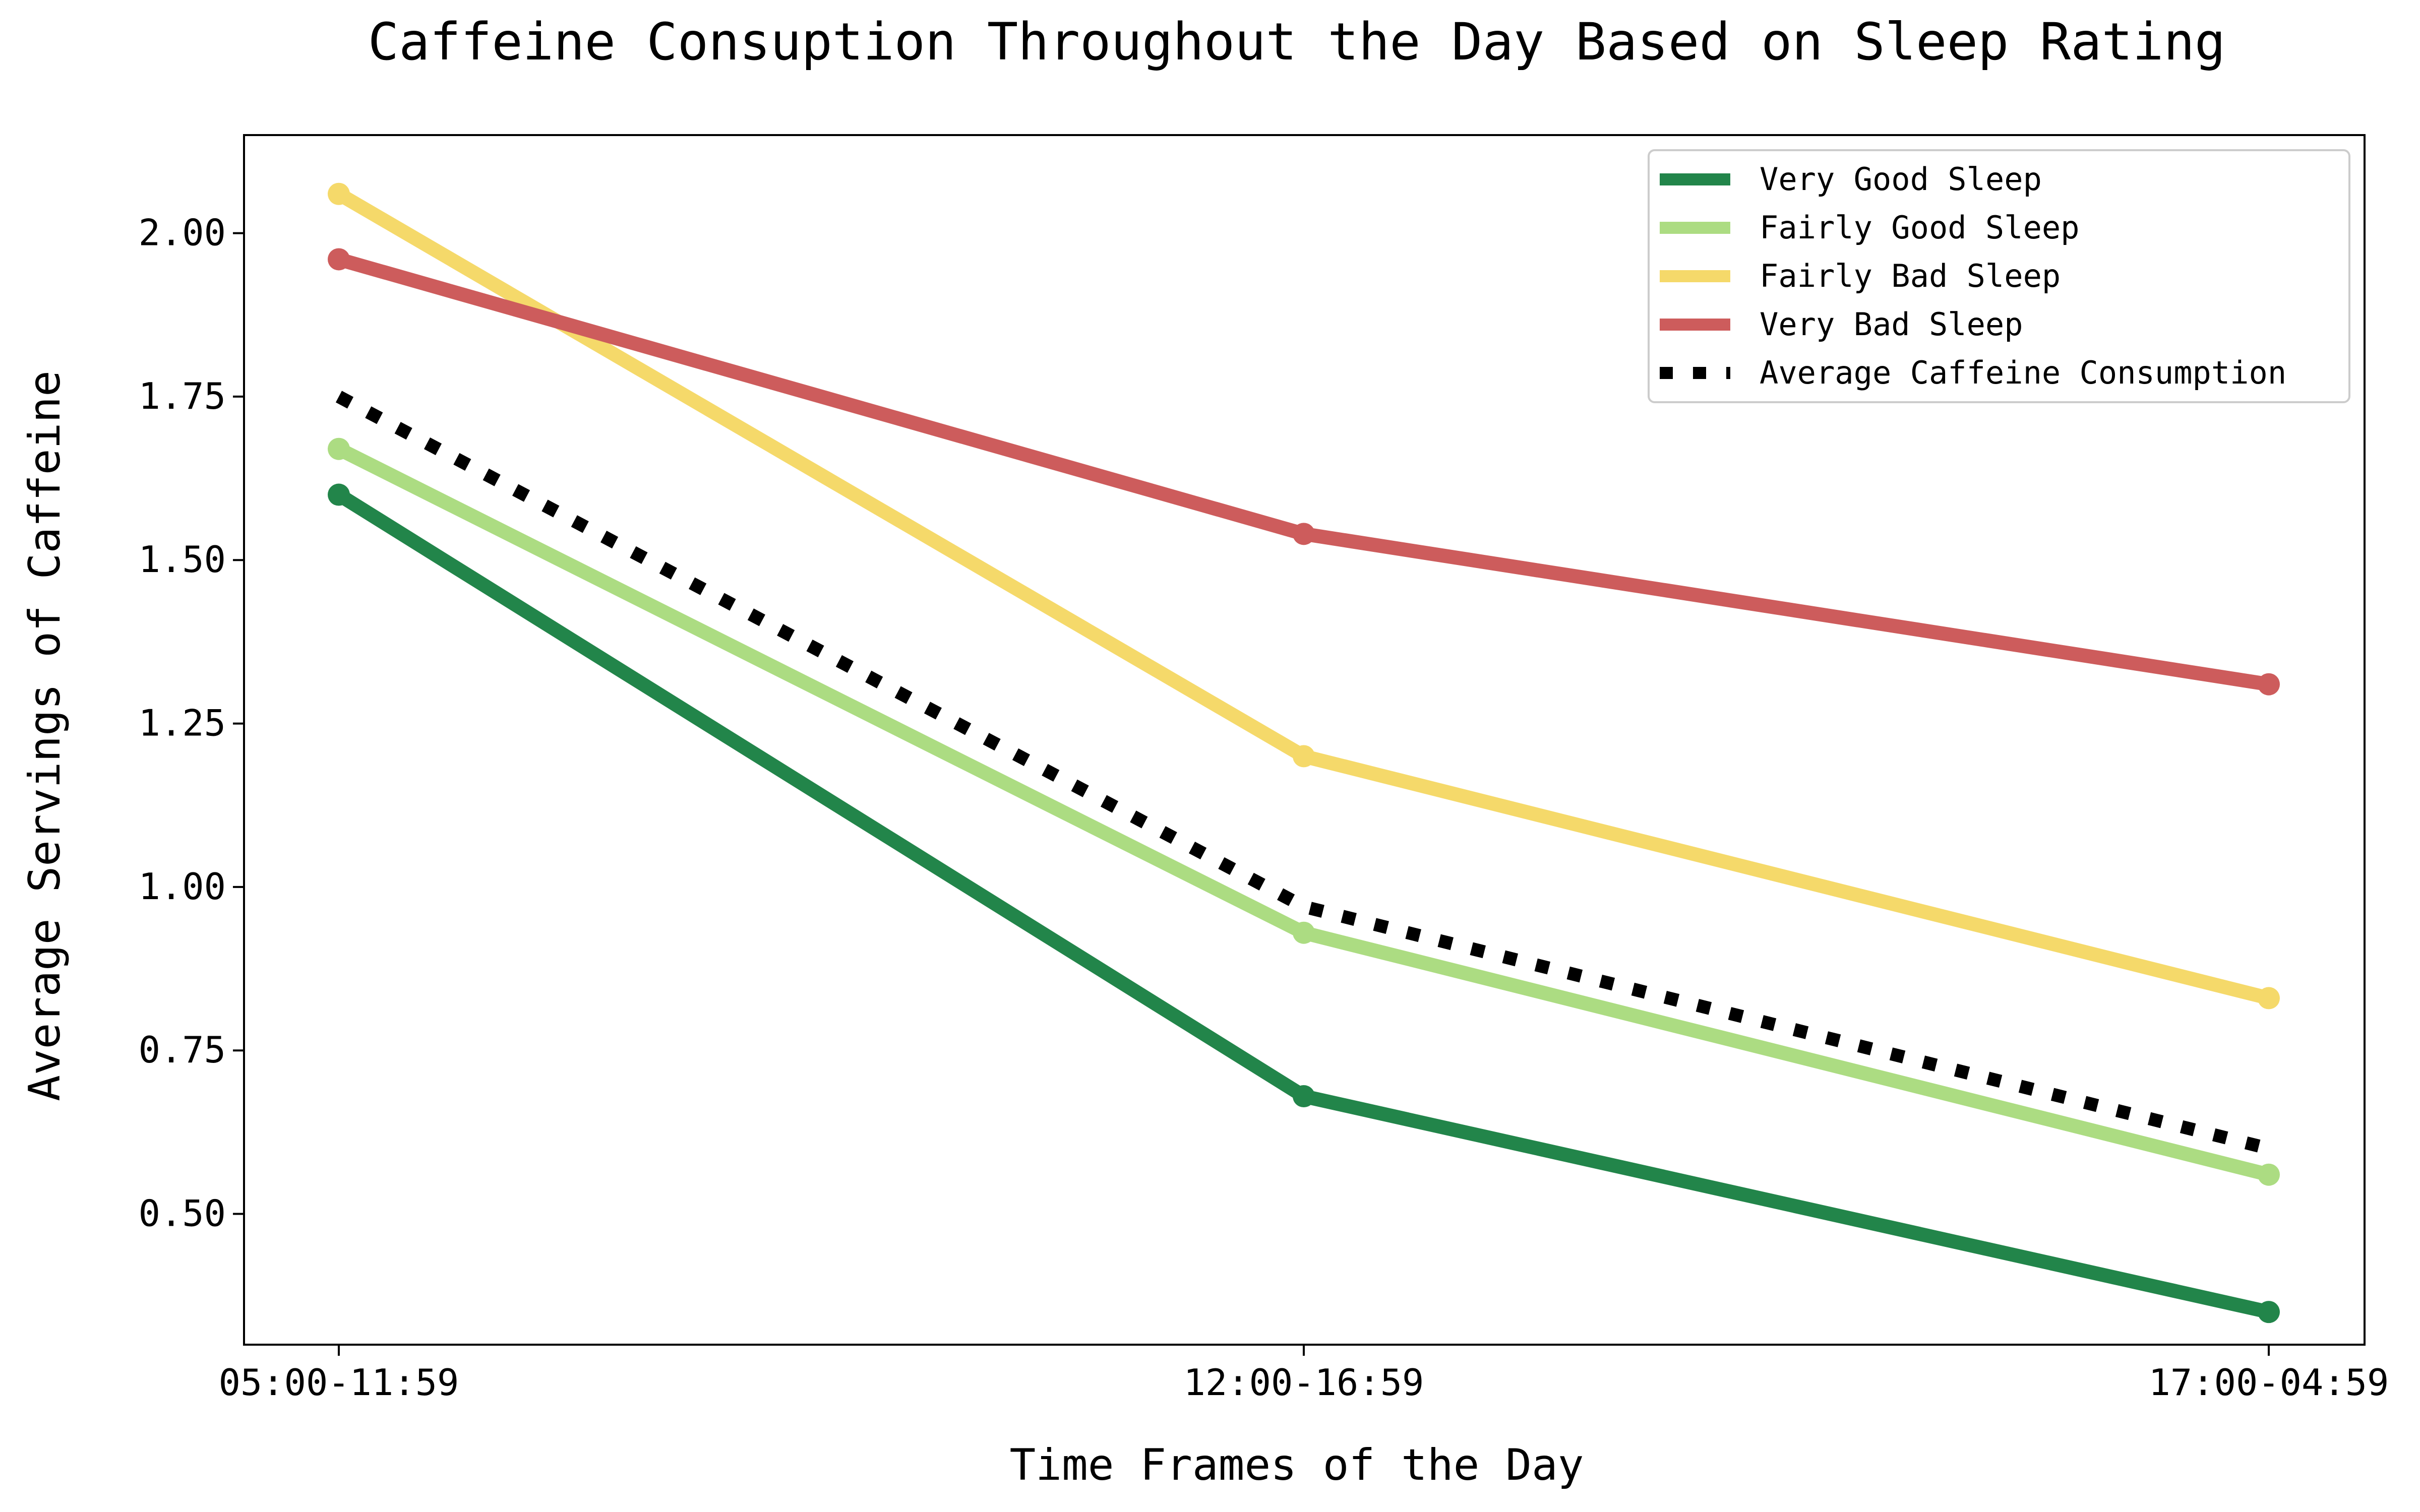  I want to click on y-tick-label: 2.00, so click(182, 233).